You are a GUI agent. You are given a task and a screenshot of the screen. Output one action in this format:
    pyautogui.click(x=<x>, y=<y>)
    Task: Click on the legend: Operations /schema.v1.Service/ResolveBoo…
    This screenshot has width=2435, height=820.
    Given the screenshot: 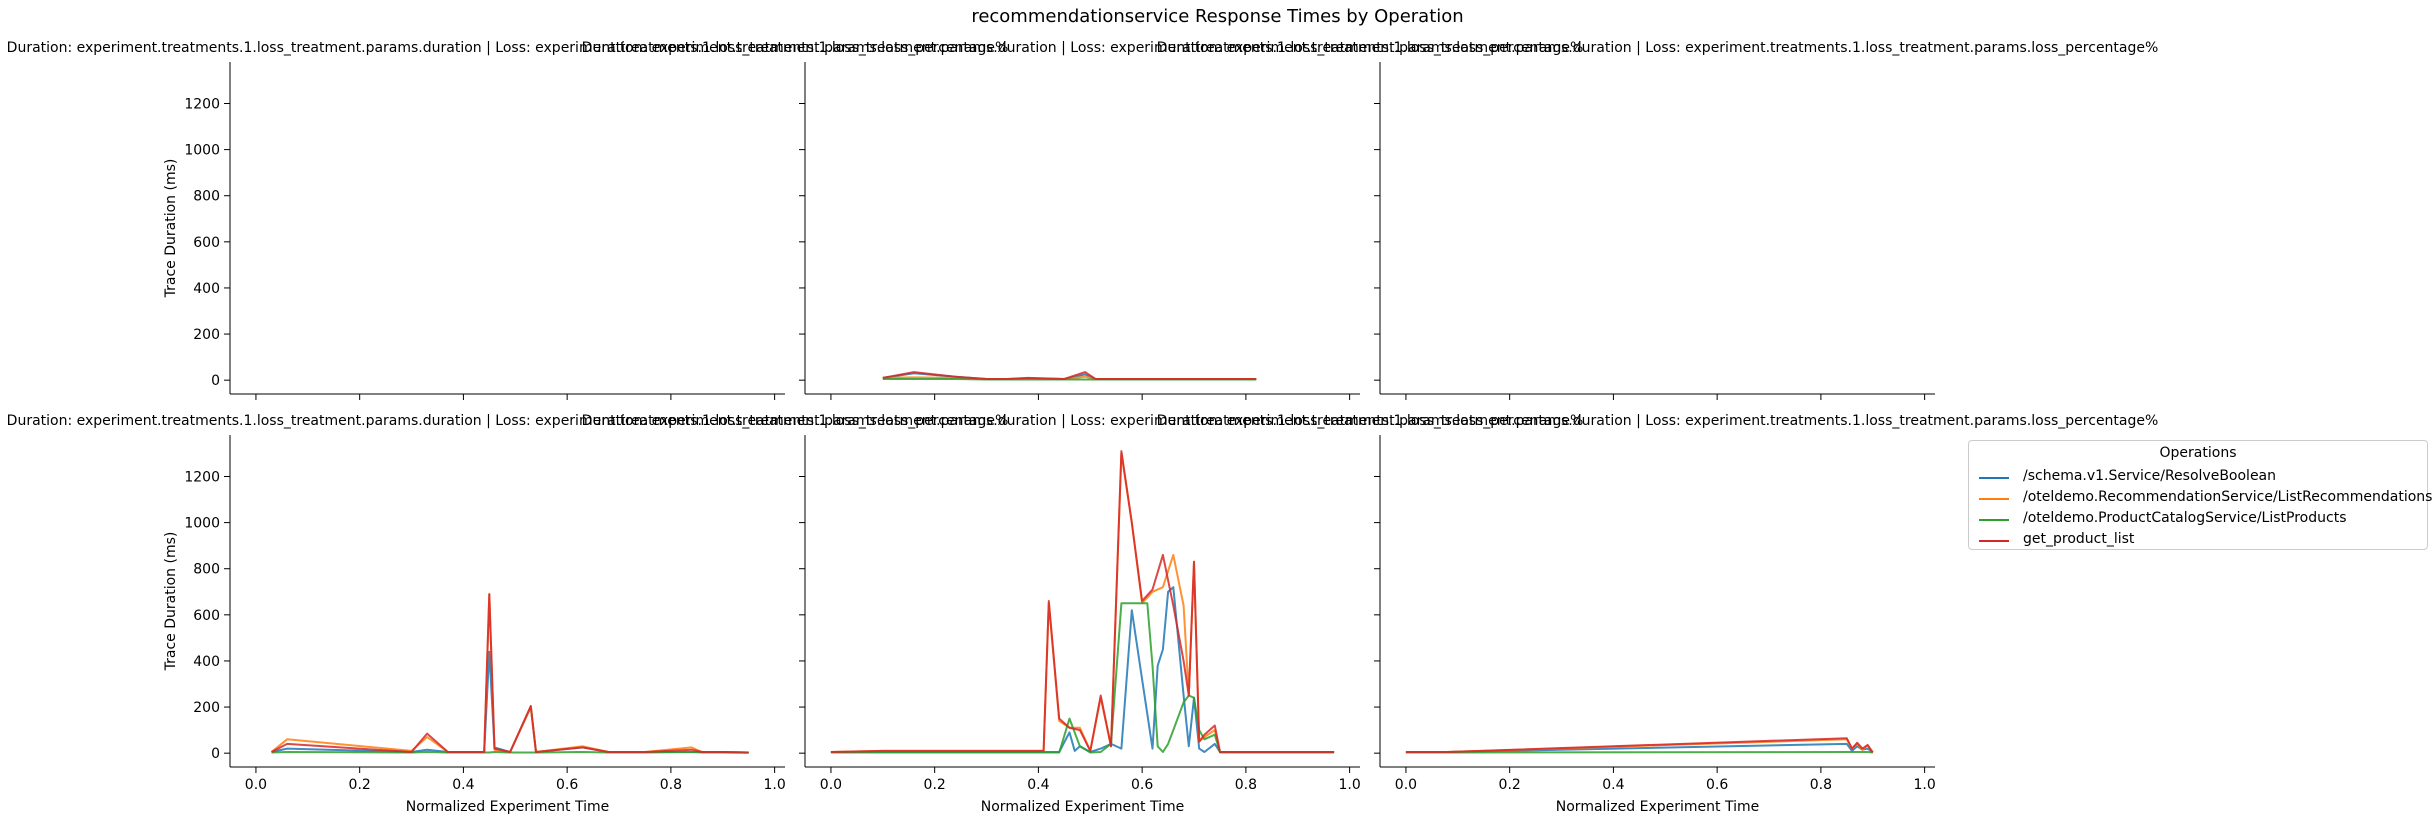 What is the action you would take?
    pyautogui.click(x=2200, y=495)
    